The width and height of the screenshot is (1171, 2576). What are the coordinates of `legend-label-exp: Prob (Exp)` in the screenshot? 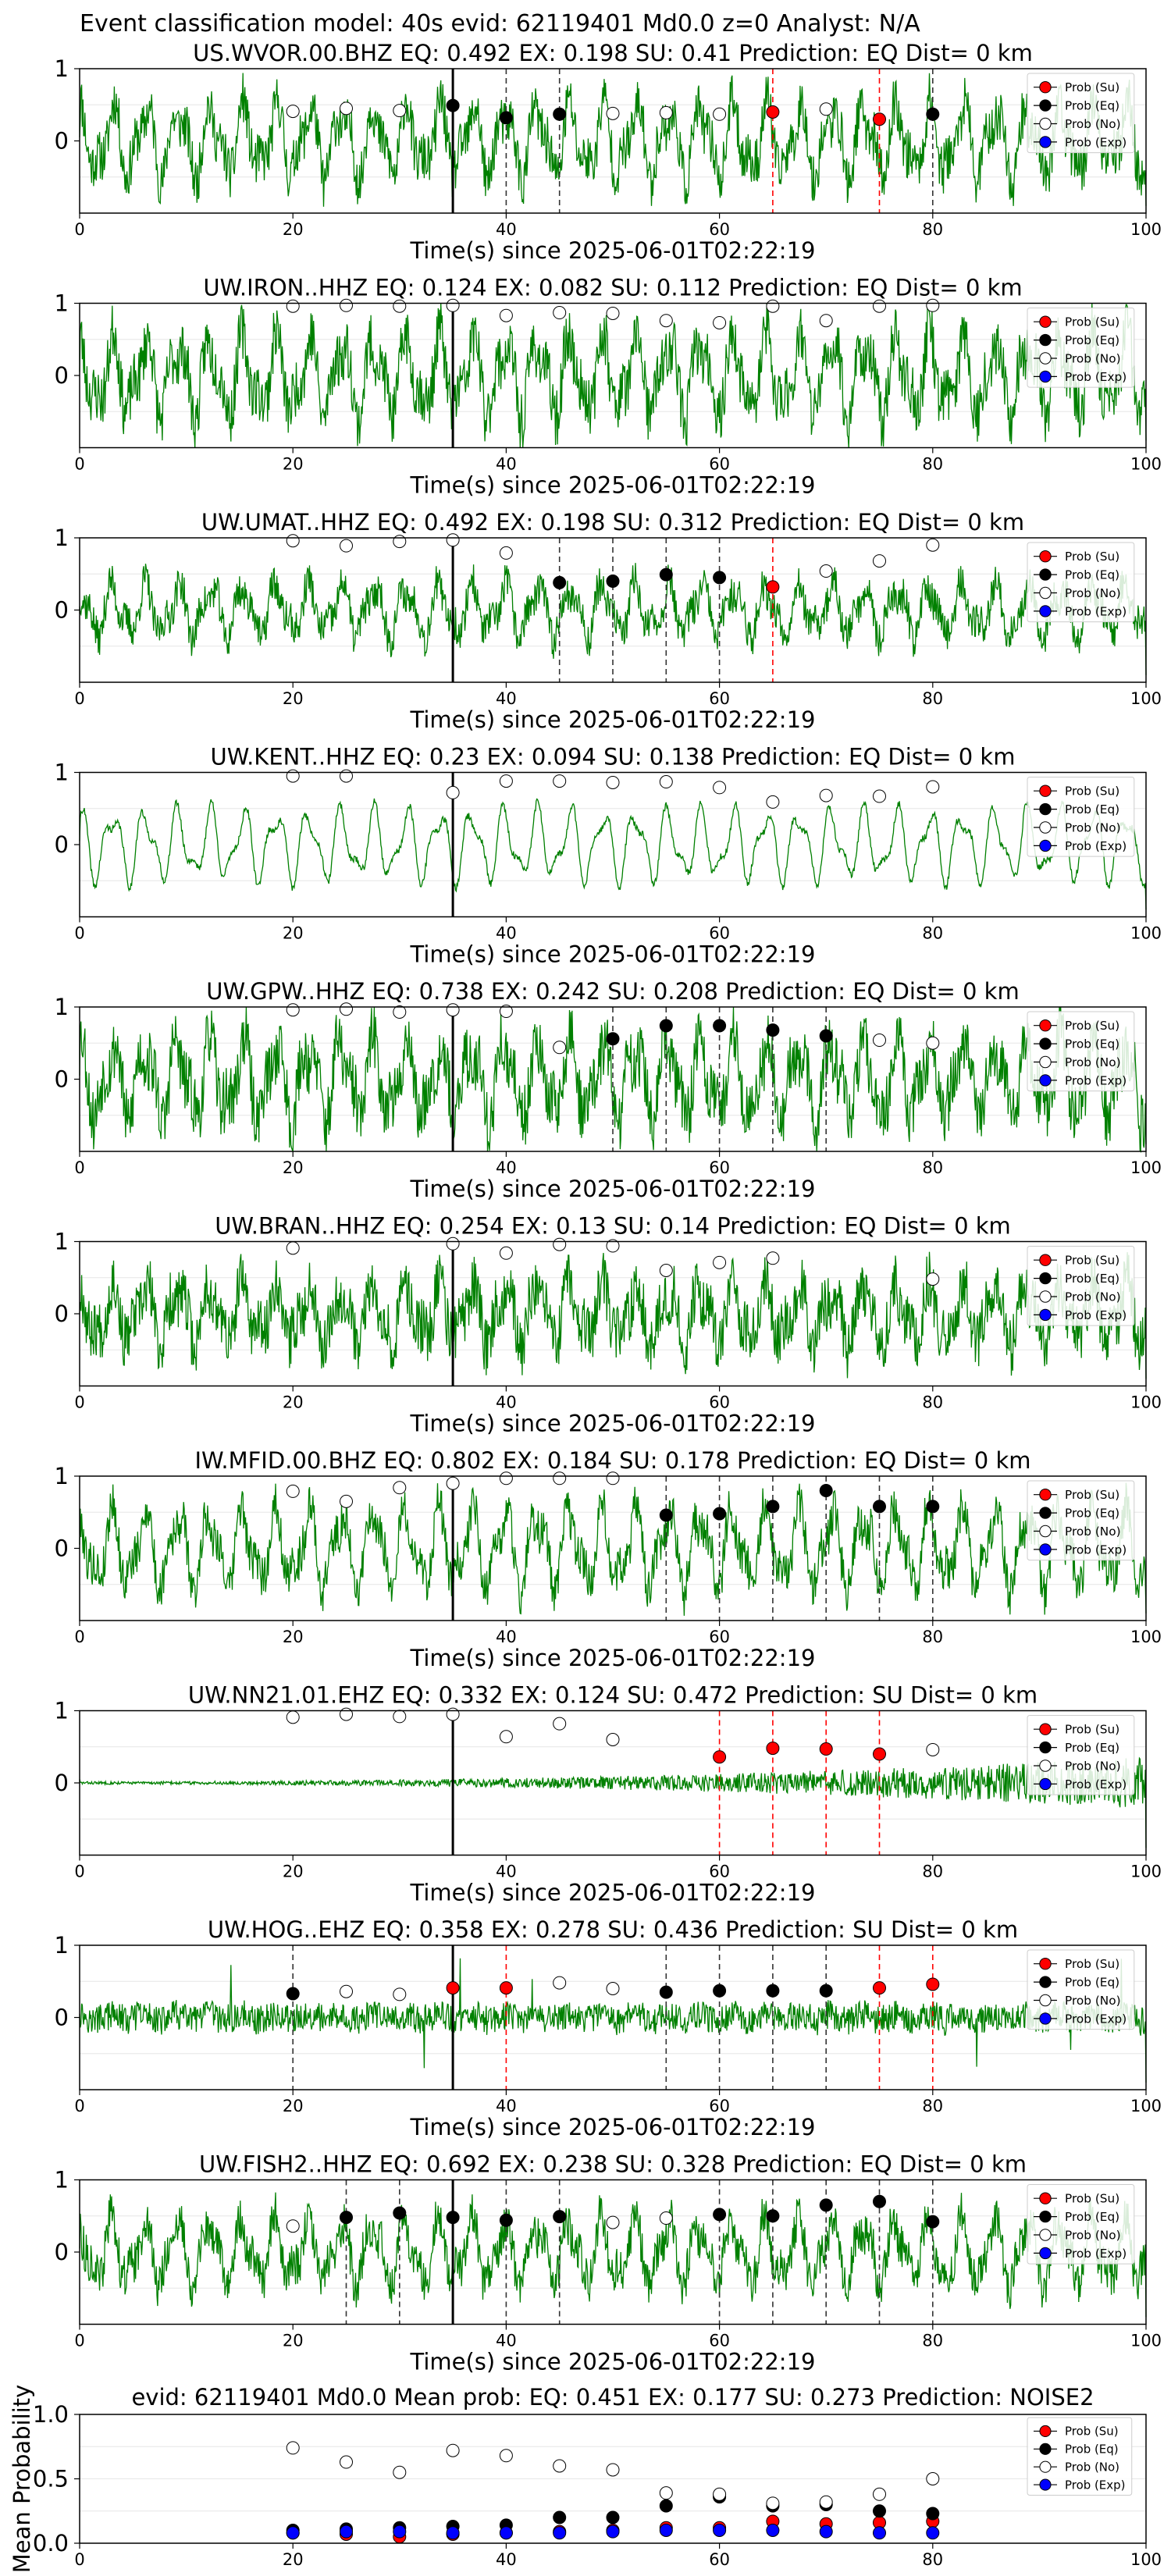 It's located at (1096, 846).